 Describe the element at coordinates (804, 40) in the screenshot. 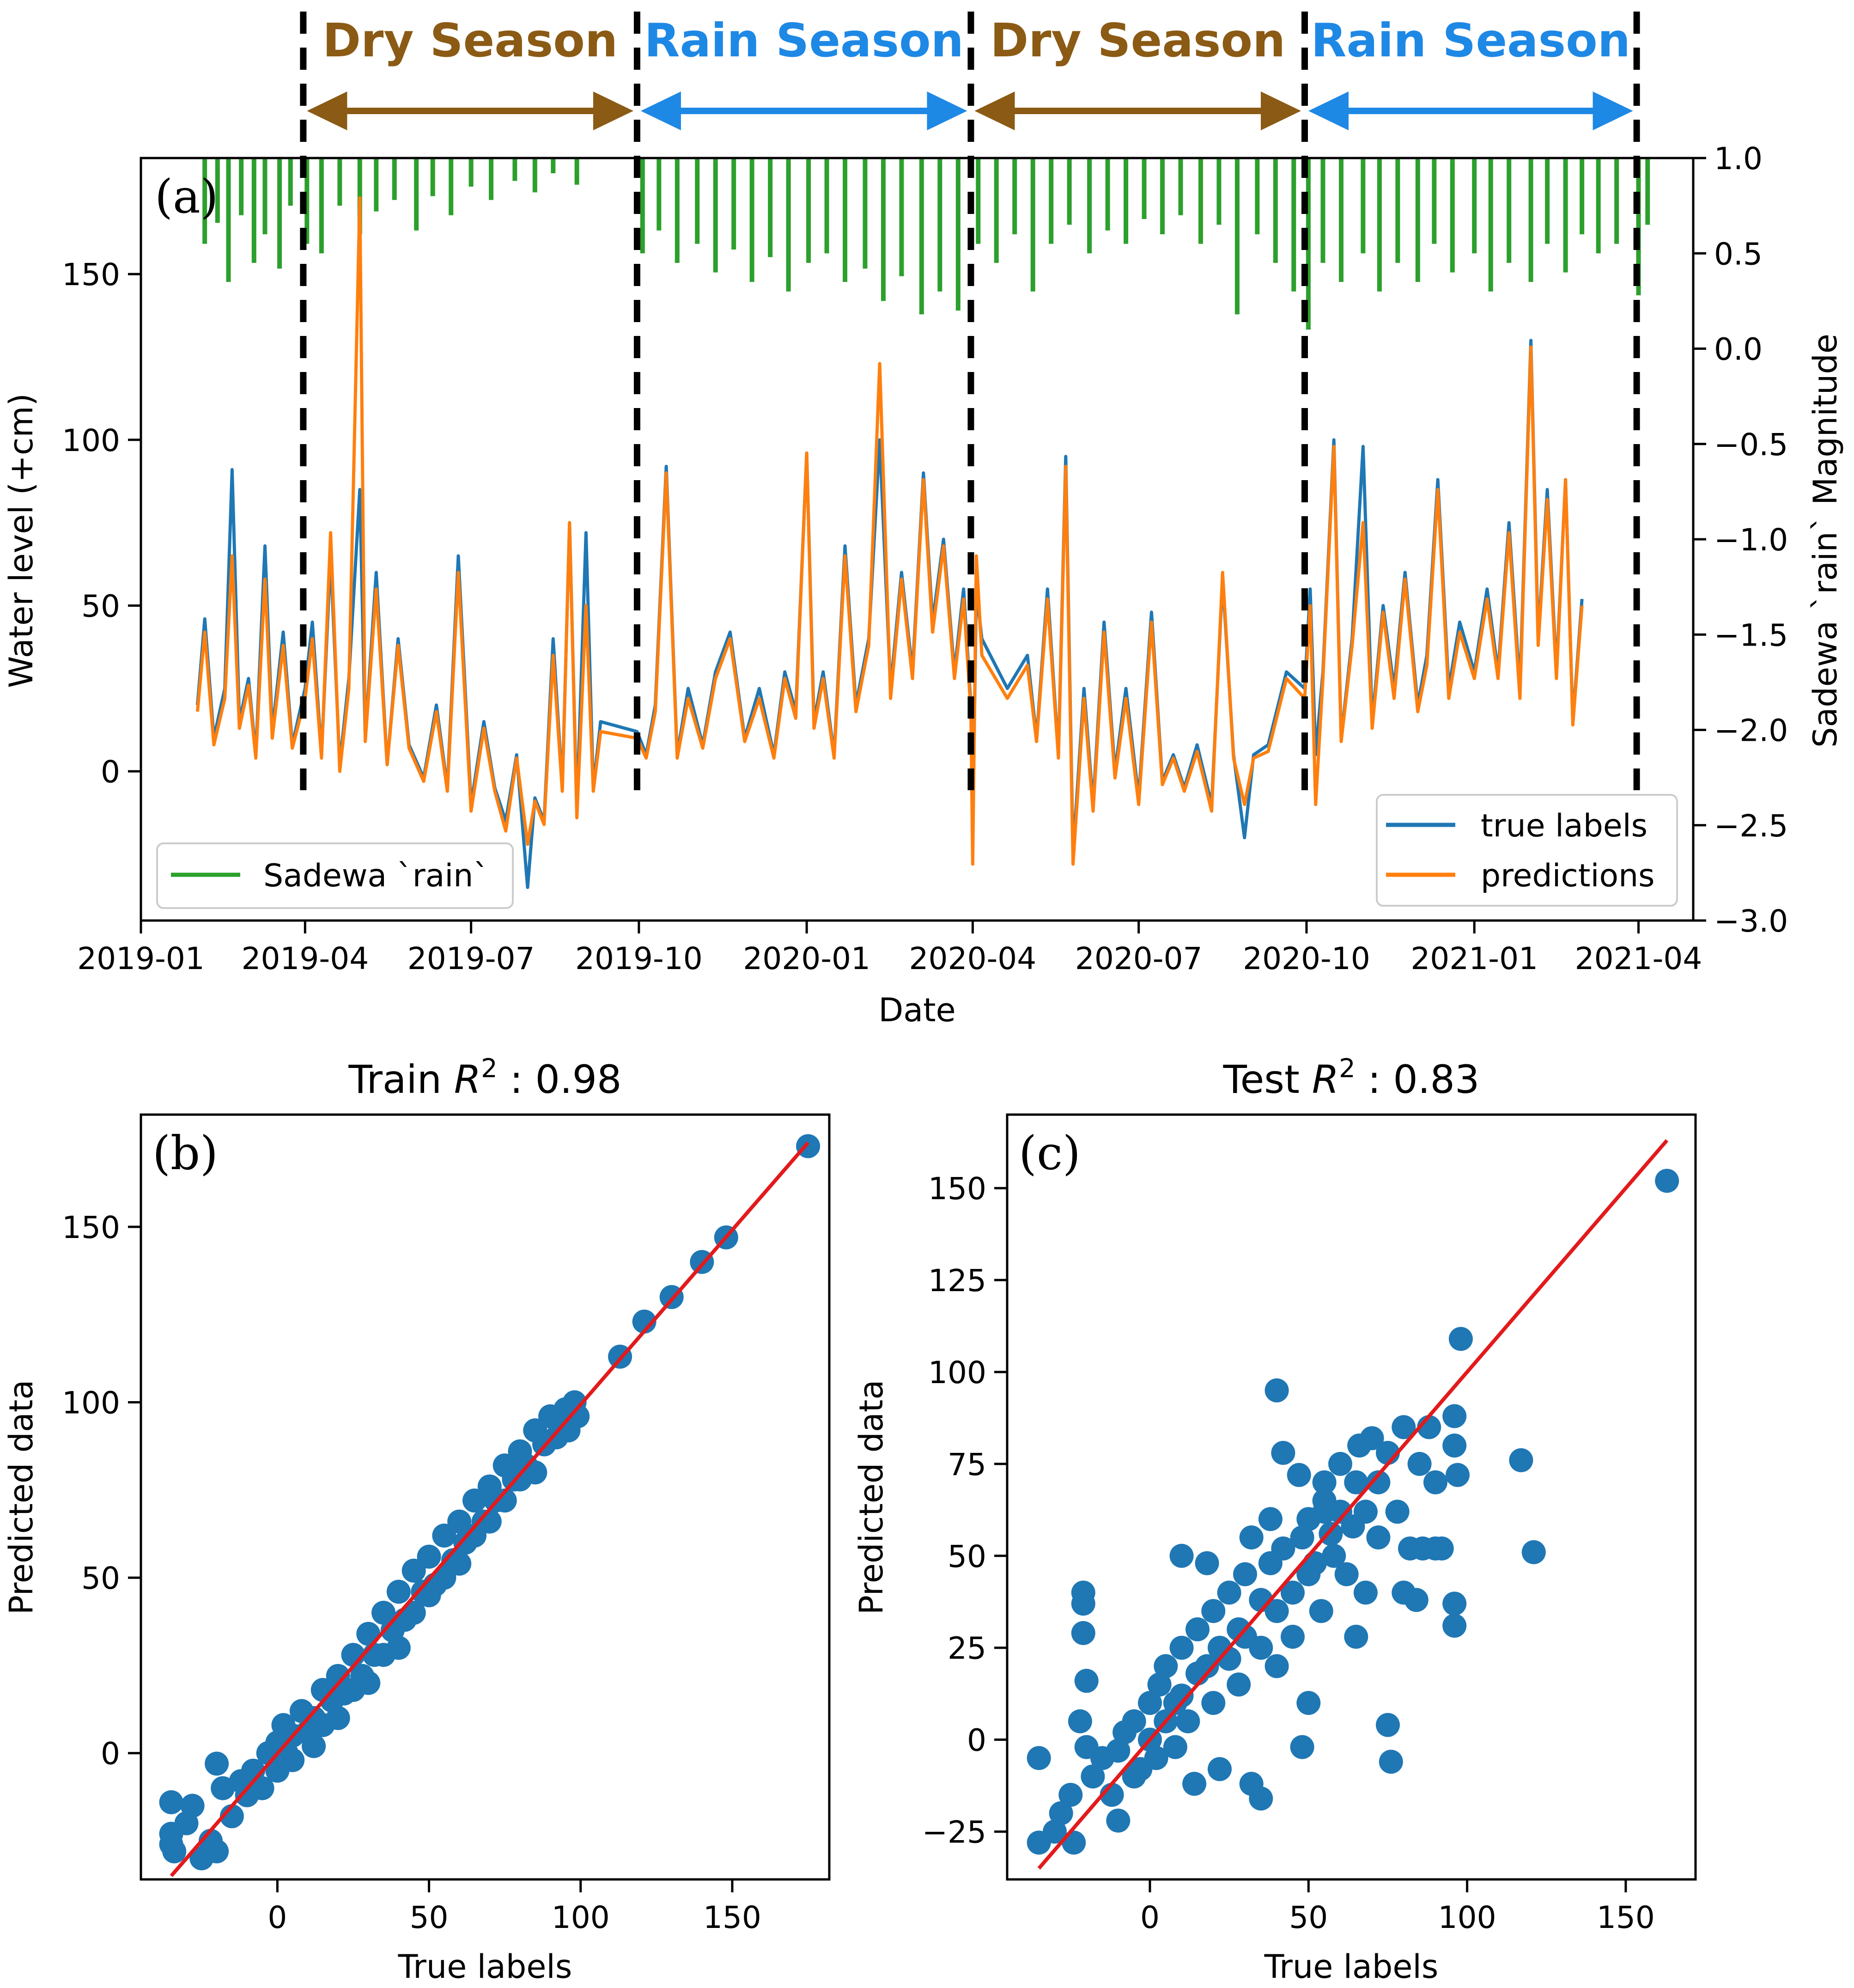

I see `season-label: Rain Season` at that location.